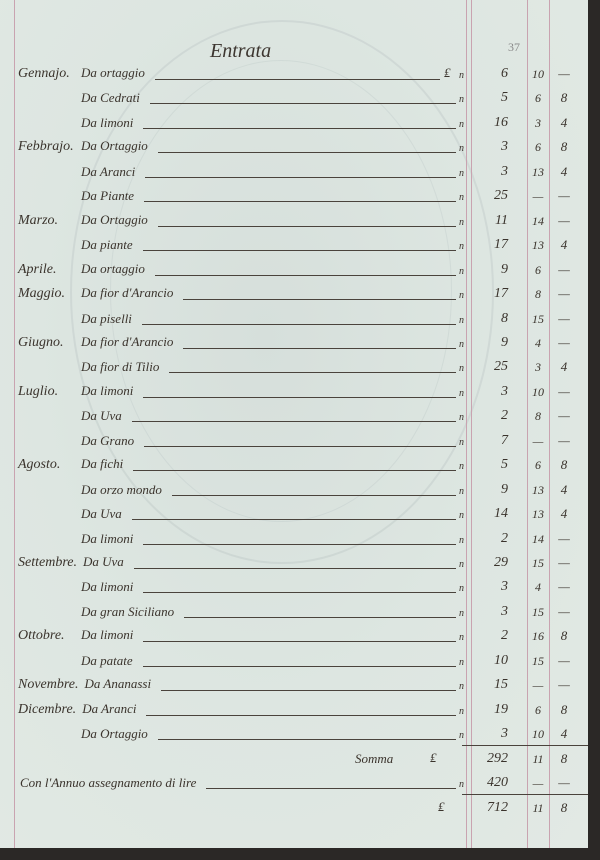 The width and height of the screenshot is (600, 860). I want to click on ledger-row: Da Ortaggio n 3 10 4, so click(294, 732).